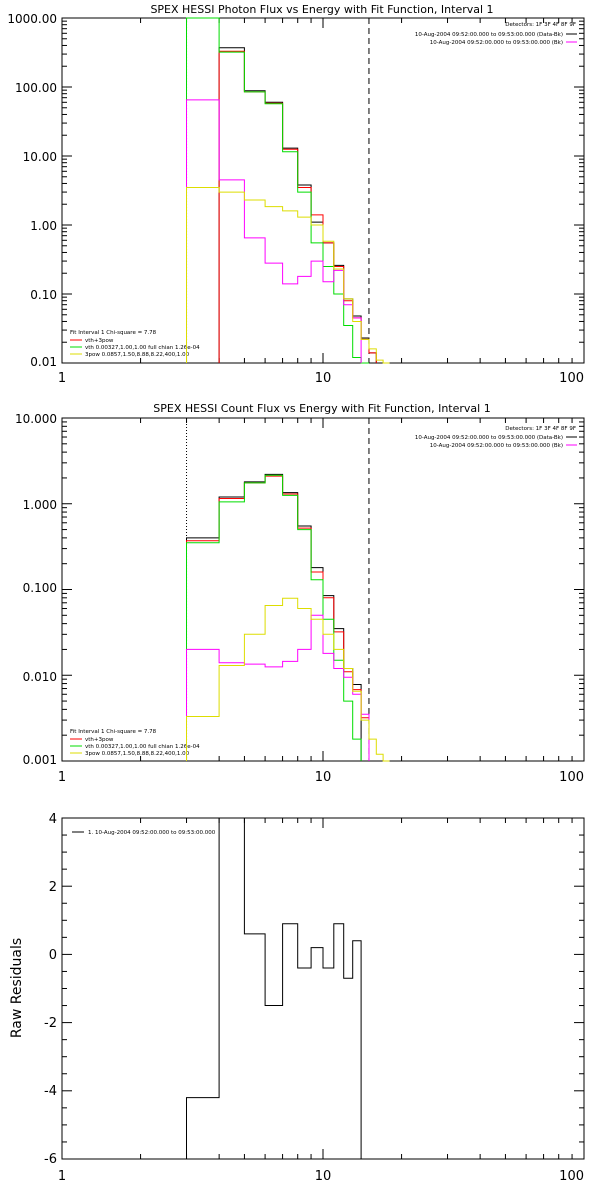 The height and width of the screenshot is (1200, 600). I want to click on photon-flux-ytick-label: 100.00, so click(36, 88).